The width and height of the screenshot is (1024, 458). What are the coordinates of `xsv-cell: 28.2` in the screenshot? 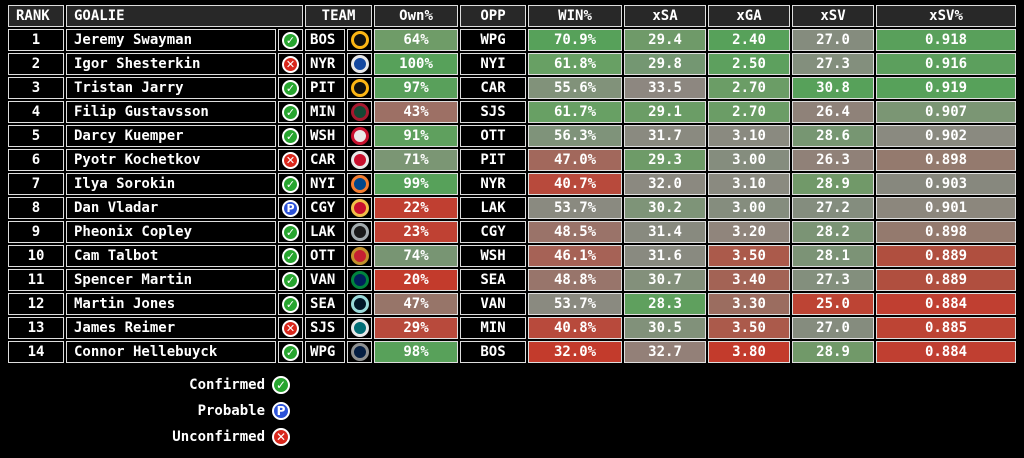 It's located at (833, 232).